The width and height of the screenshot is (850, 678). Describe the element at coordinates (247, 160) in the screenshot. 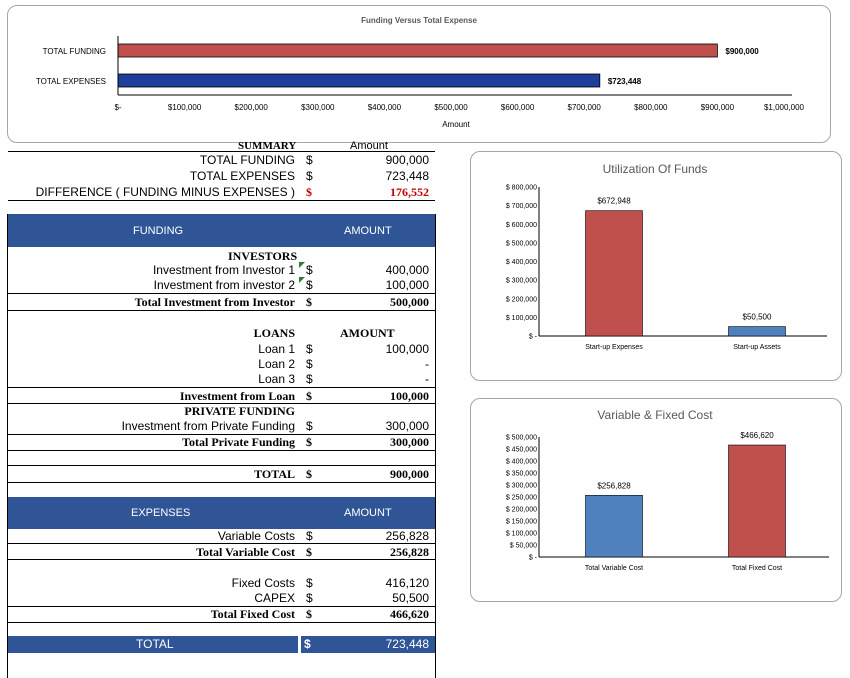

I see `summary-label: TOTAL FUNDING` at that location.